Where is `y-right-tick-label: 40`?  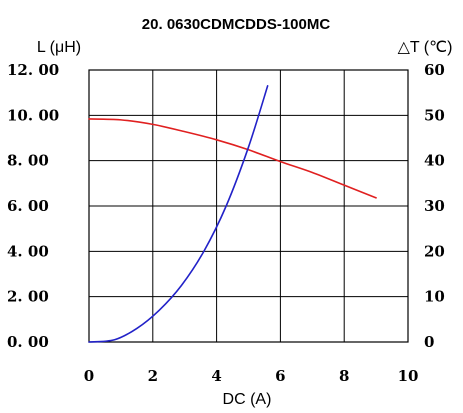 y-right-tick-label: 40 is located at coordinates (434, 161).